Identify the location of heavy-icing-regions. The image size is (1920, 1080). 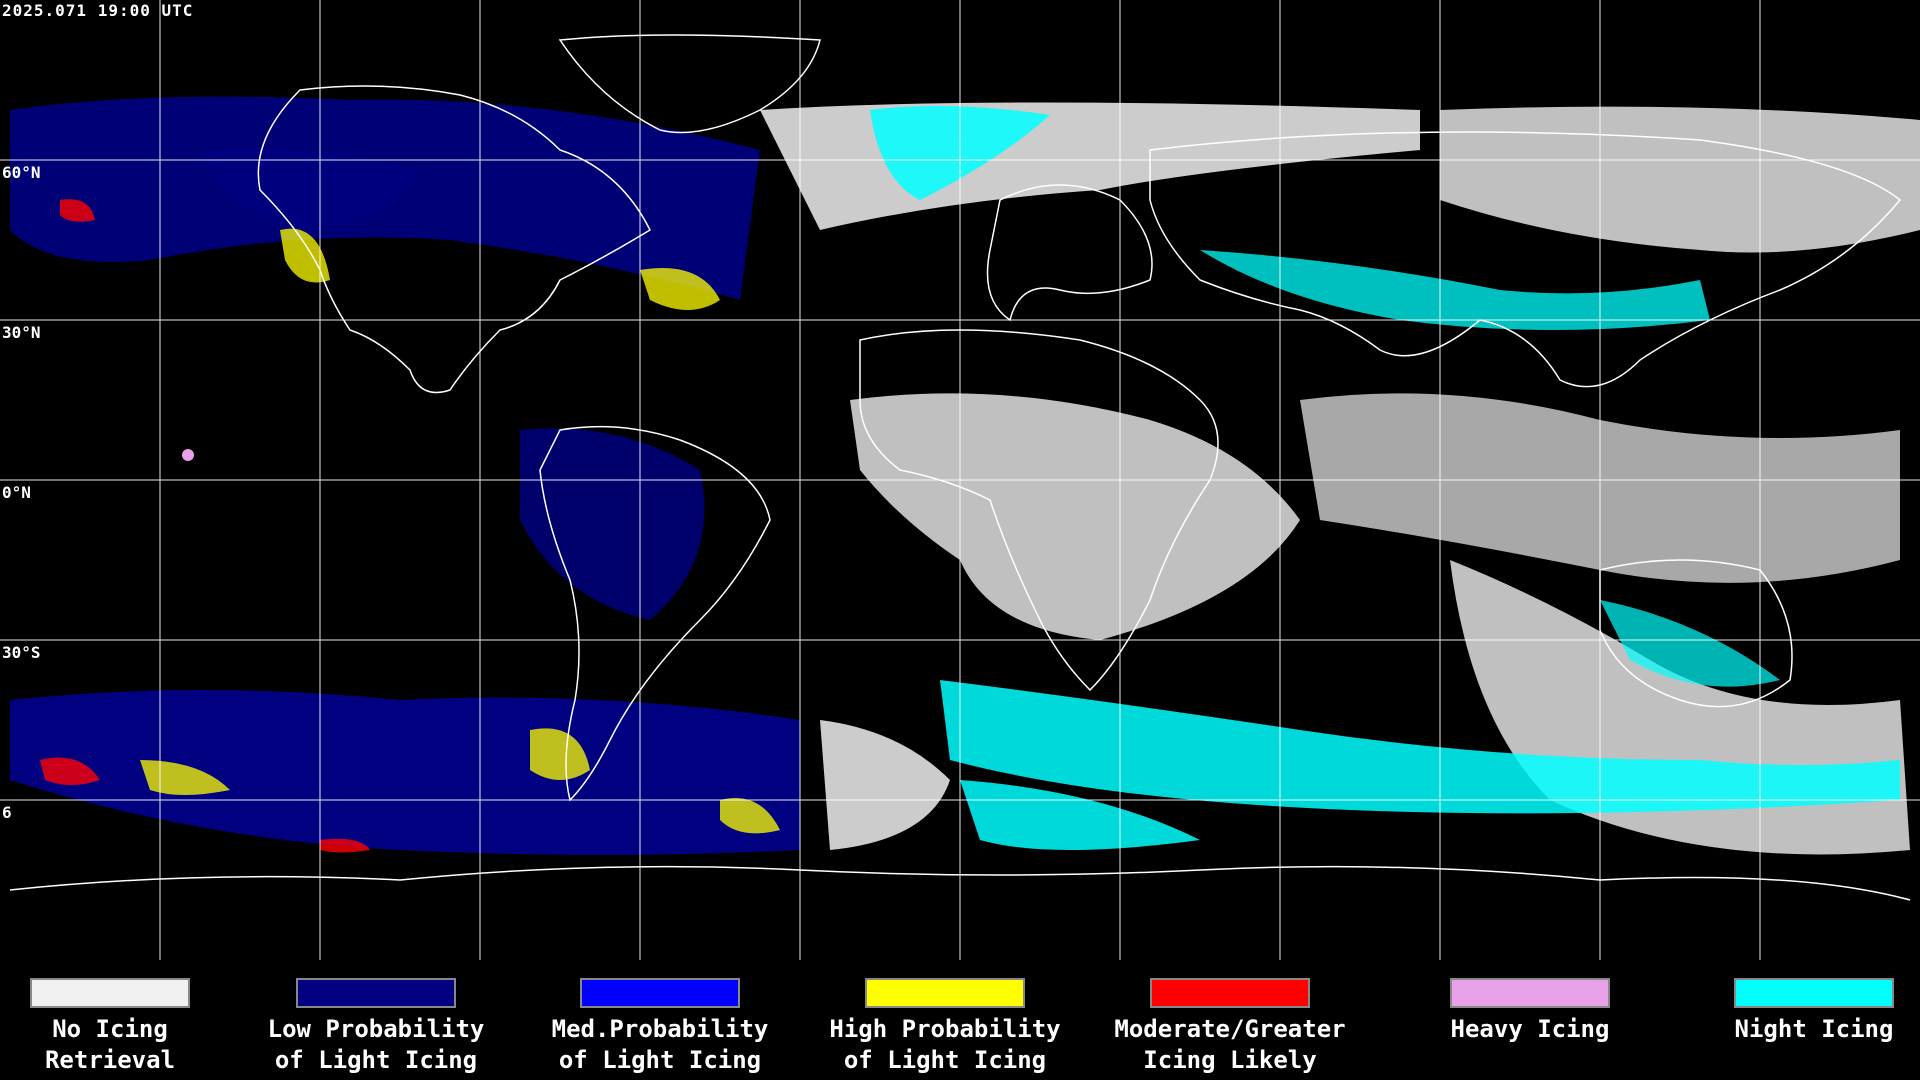
(188, 455).